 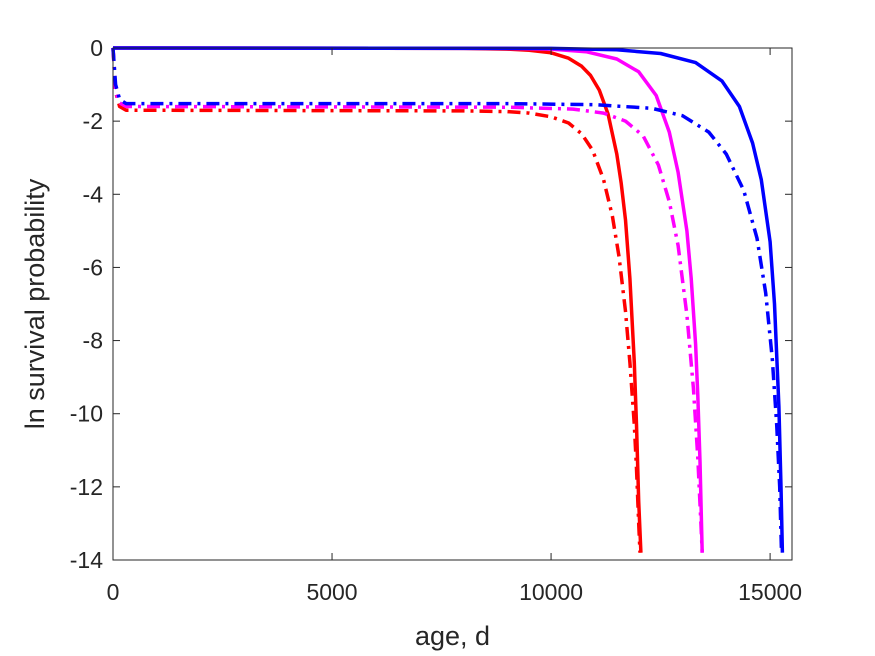 What do you see at coordinates (113, 592) in the screenshot?
I see `x-tick-label: 0` at bounding box center [113, 592].